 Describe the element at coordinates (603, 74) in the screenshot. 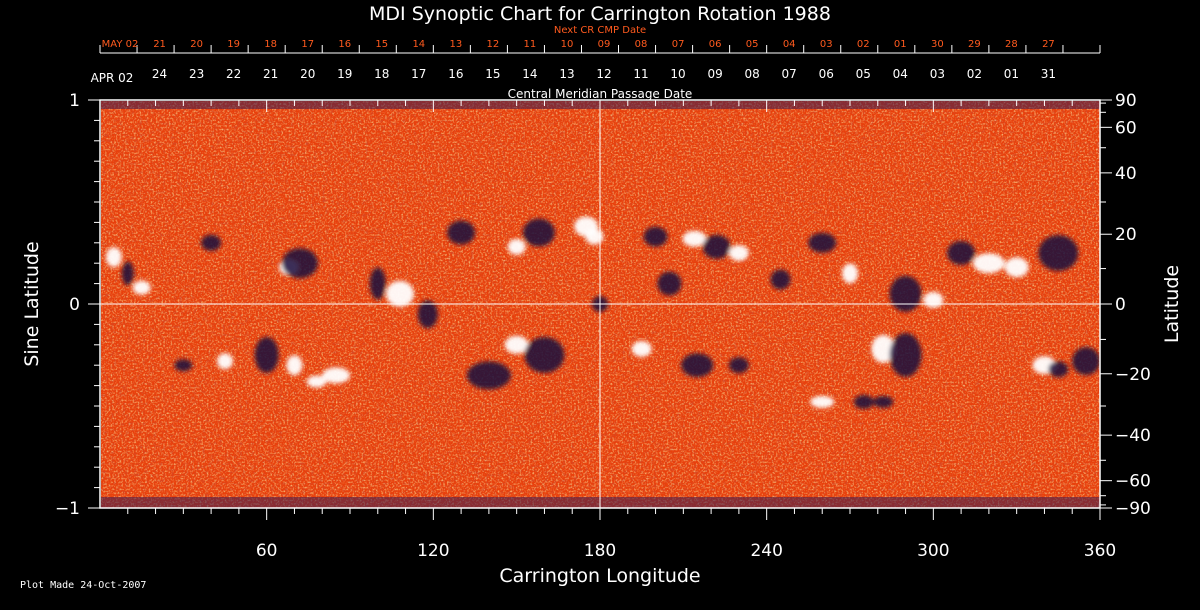

I see `cmp-date: 12` at that location.